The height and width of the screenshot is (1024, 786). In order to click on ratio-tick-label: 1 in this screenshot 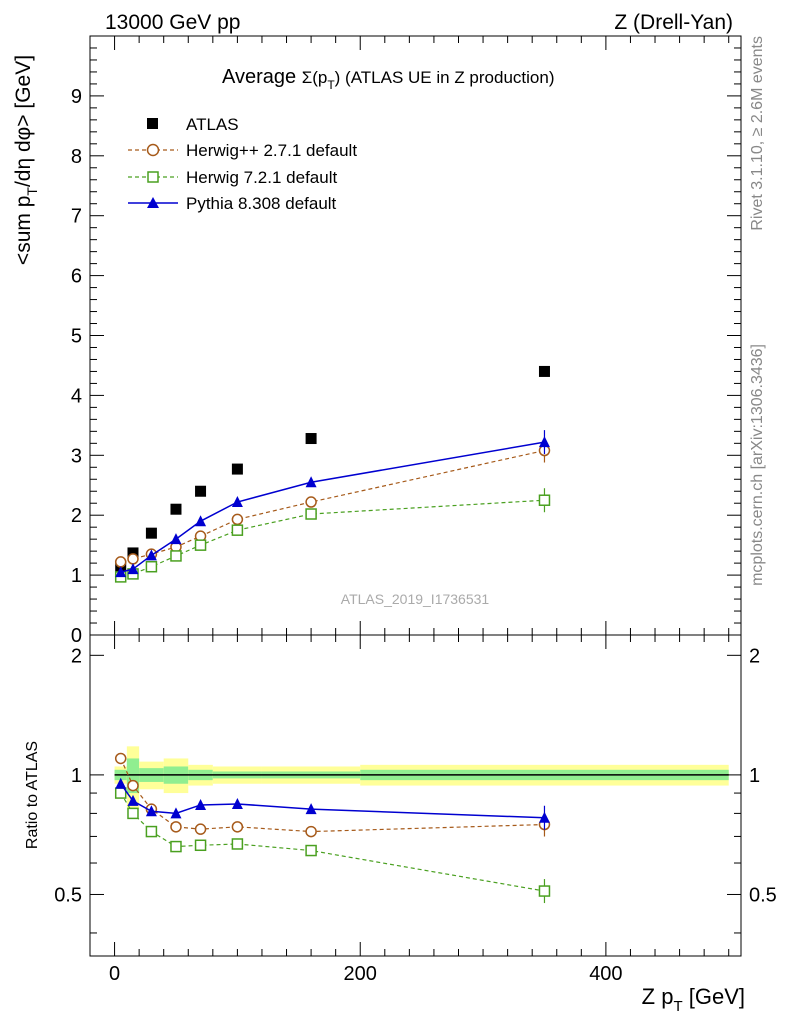, I will do `click(76, 776)`.